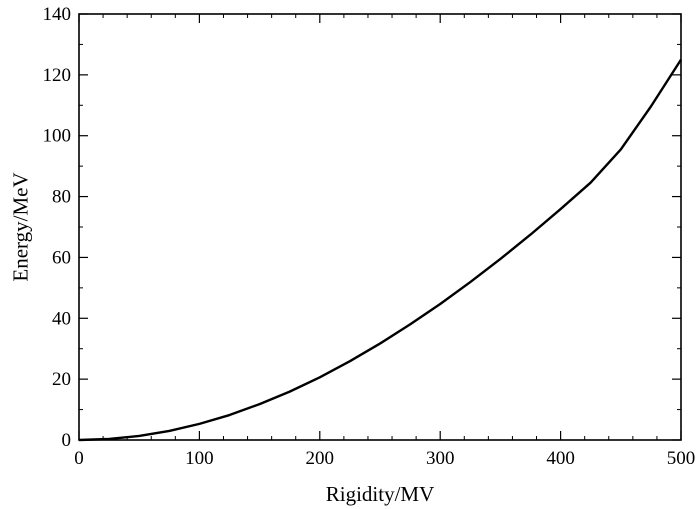 This screenshot has height=509, width=700. I want to click on x-tick-label: 100, so click(199, 458).